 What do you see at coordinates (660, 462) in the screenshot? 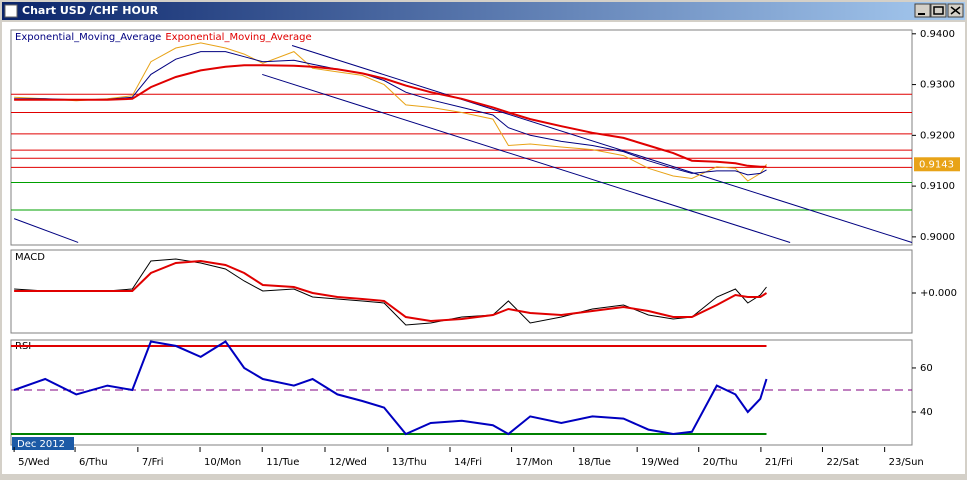
I see `x-tick-label: 19/Wed` at bounding box center [660, 462].